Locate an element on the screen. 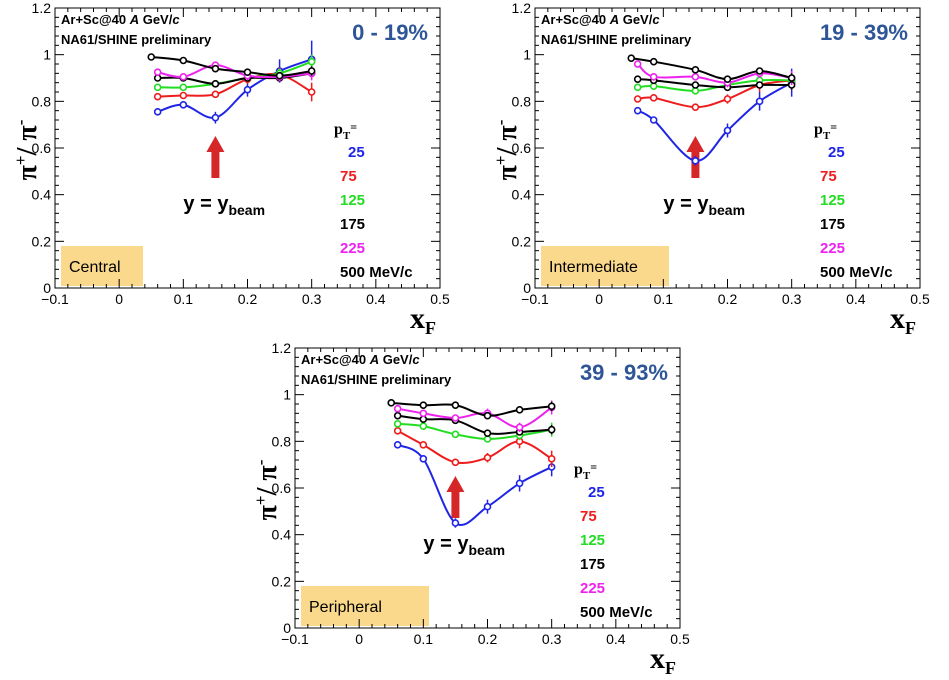 This screenshot has height=680, width=949. pt-legend-title: pT= is located at coordinates (825, 131).